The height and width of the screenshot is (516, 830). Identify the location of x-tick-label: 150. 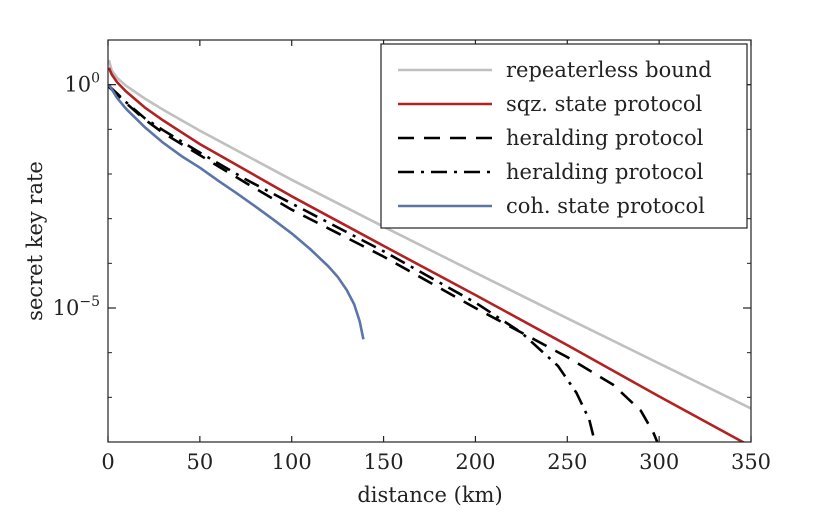
(384, 462).